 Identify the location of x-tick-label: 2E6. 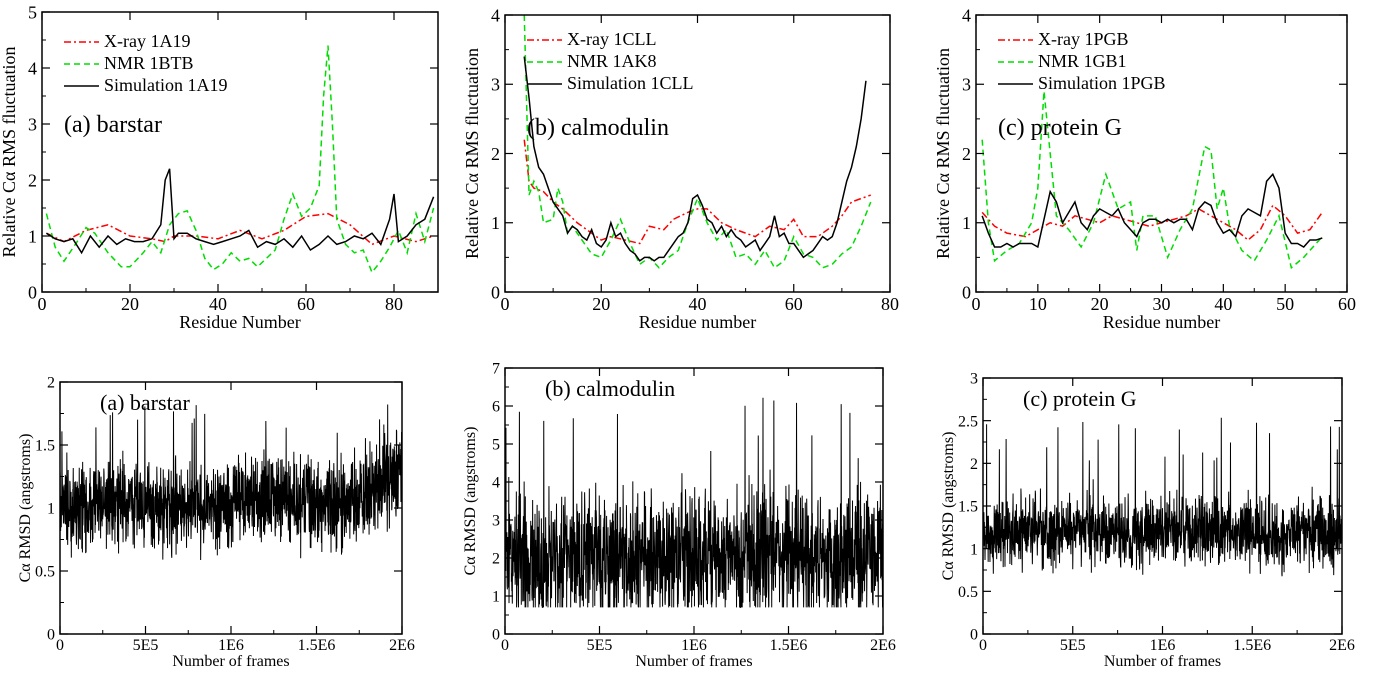
(1342, 645).